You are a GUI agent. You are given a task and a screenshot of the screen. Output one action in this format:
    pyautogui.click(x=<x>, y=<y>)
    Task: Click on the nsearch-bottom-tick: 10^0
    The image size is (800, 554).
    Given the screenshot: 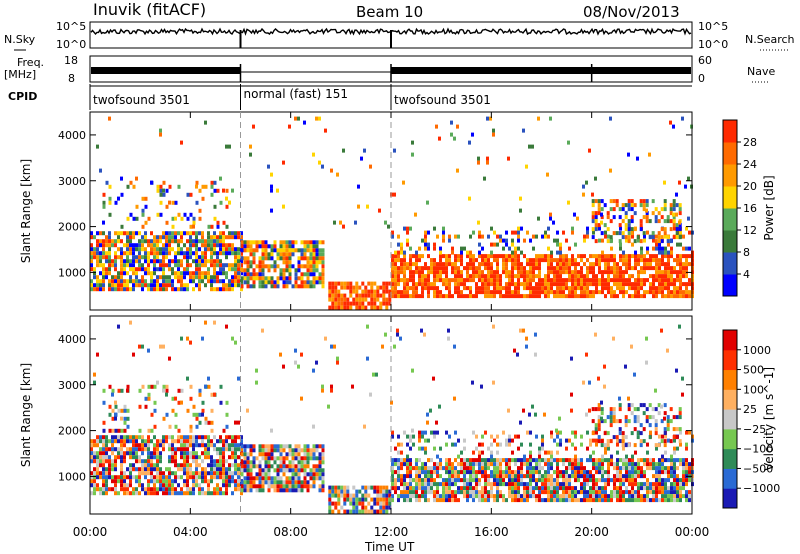 What is the action you would take?
    pyautogui.click(x=713, y=44)
    